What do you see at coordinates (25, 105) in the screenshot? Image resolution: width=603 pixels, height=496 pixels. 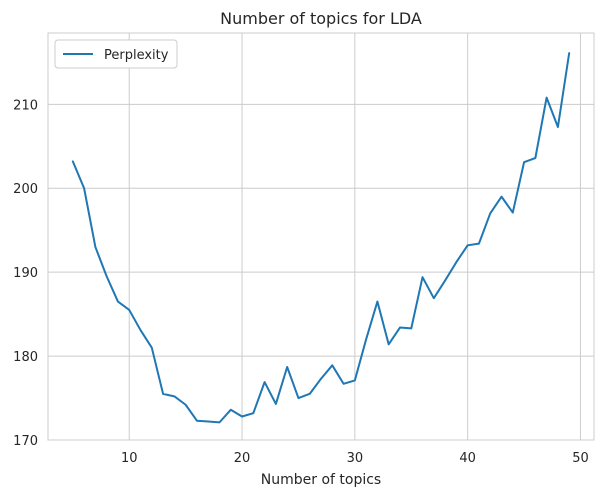 I see `y-tick-label: 210` at bounding box center [25, 105].